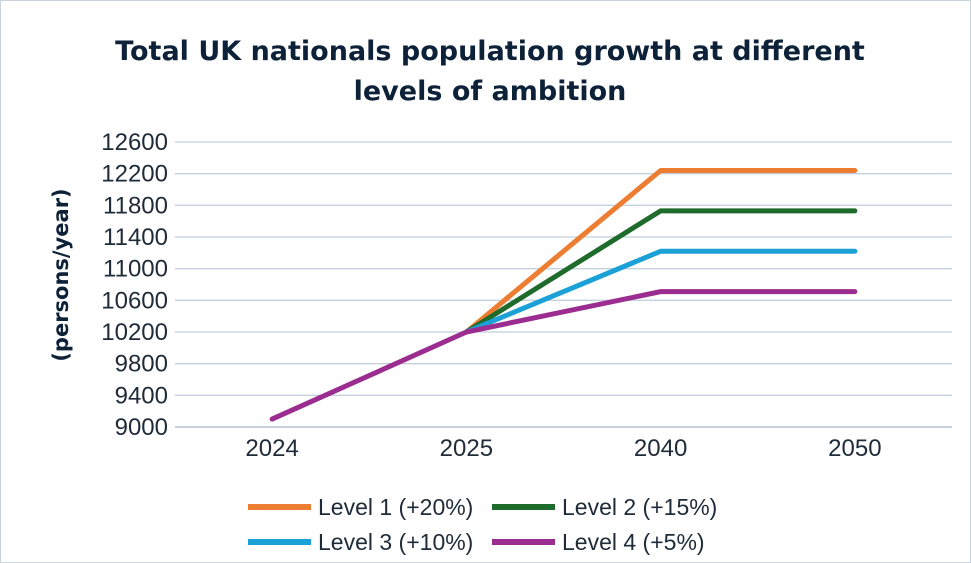 This screenshot has width=971, height=563. Describe the element at coordinates (639, 507) in the screenshot. I see `legend-label-level-2: Level 2 (+15%)` at that location.